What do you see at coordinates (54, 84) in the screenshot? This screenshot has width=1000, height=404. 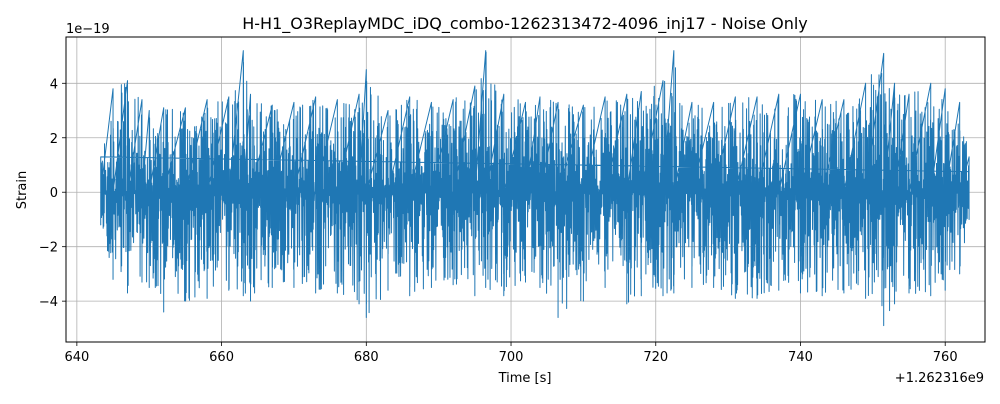 I see `y-tick-label: 4` at bounding box center [54, 84].